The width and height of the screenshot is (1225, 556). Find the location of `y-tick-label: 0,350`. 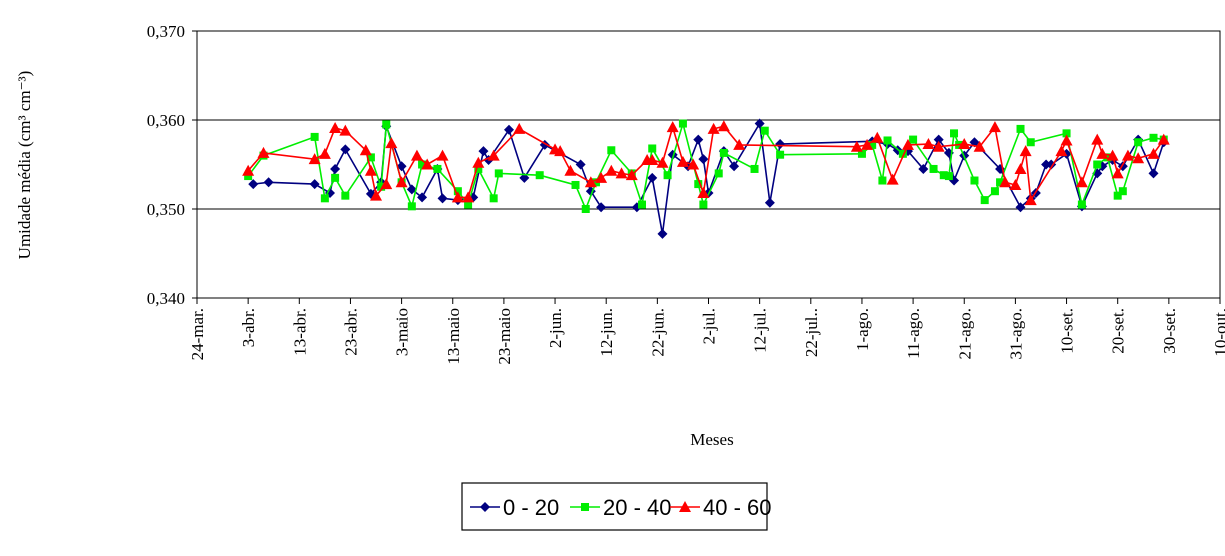

y-tick-label: 0,350 is located at coordinates (166, 209).